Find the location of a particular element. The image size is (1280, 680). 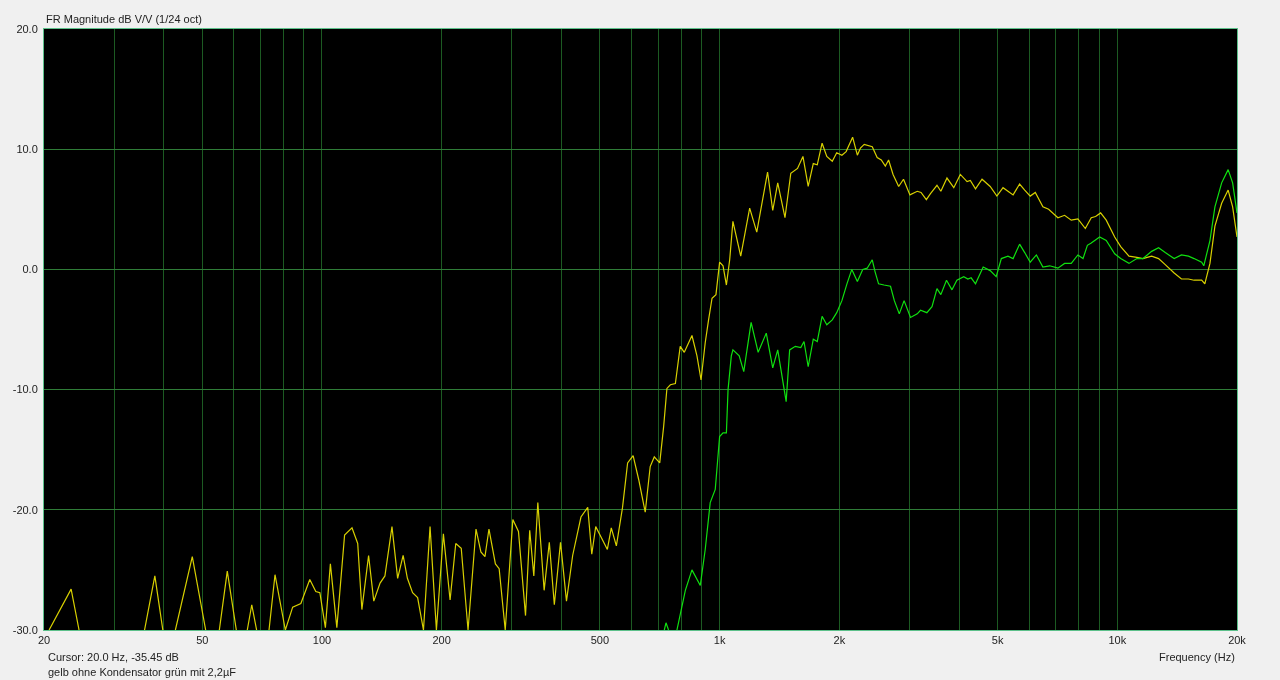

x-tick-label: 200 is located at coordinates (441, 640).